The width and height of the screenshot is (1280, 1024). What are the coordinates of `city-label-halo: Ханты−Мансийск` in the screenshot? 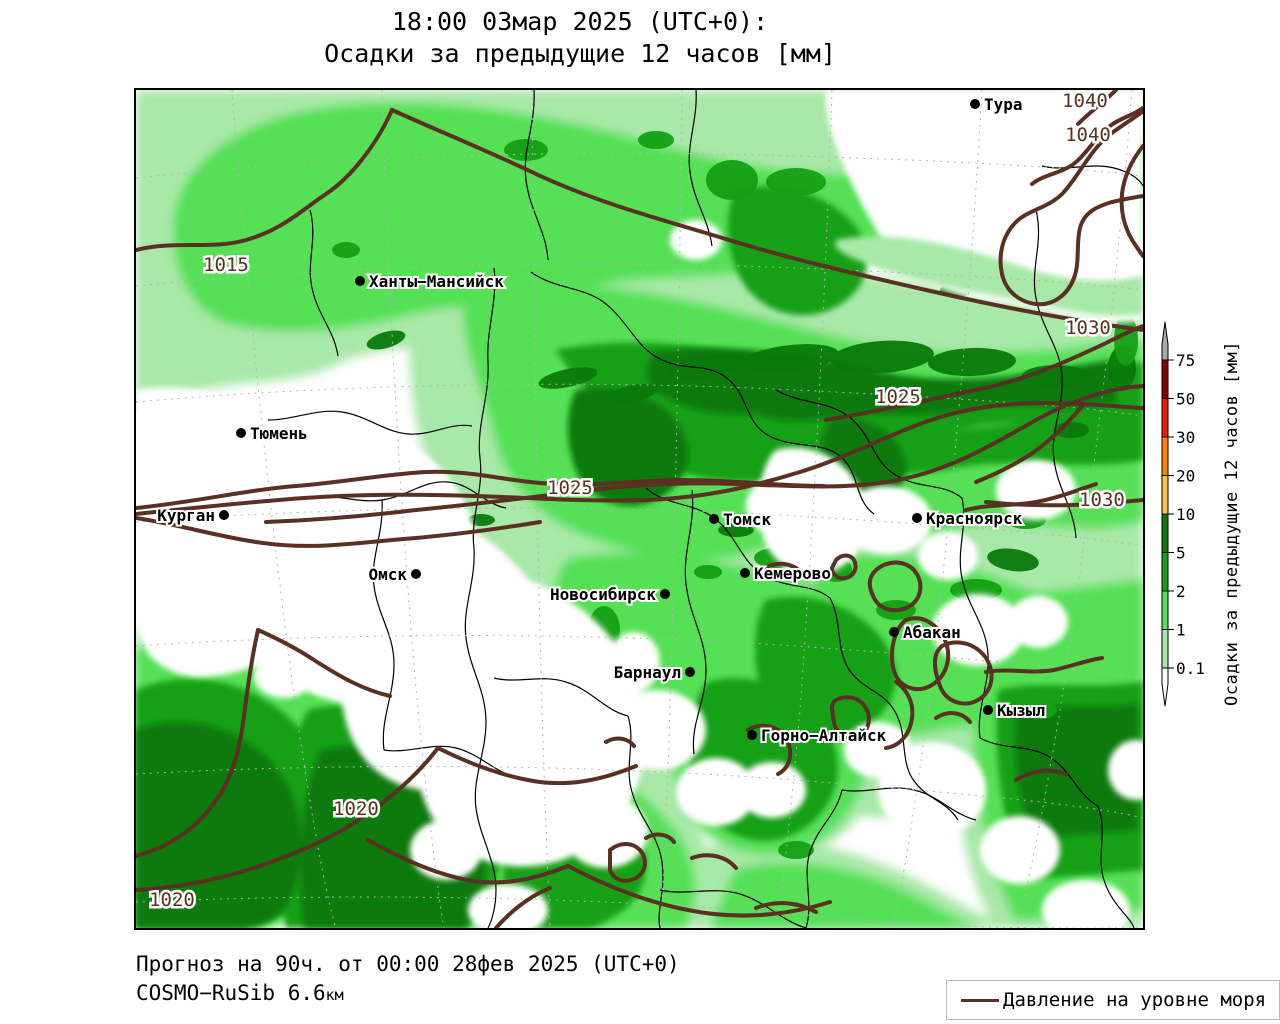 It's located at (436, 281).